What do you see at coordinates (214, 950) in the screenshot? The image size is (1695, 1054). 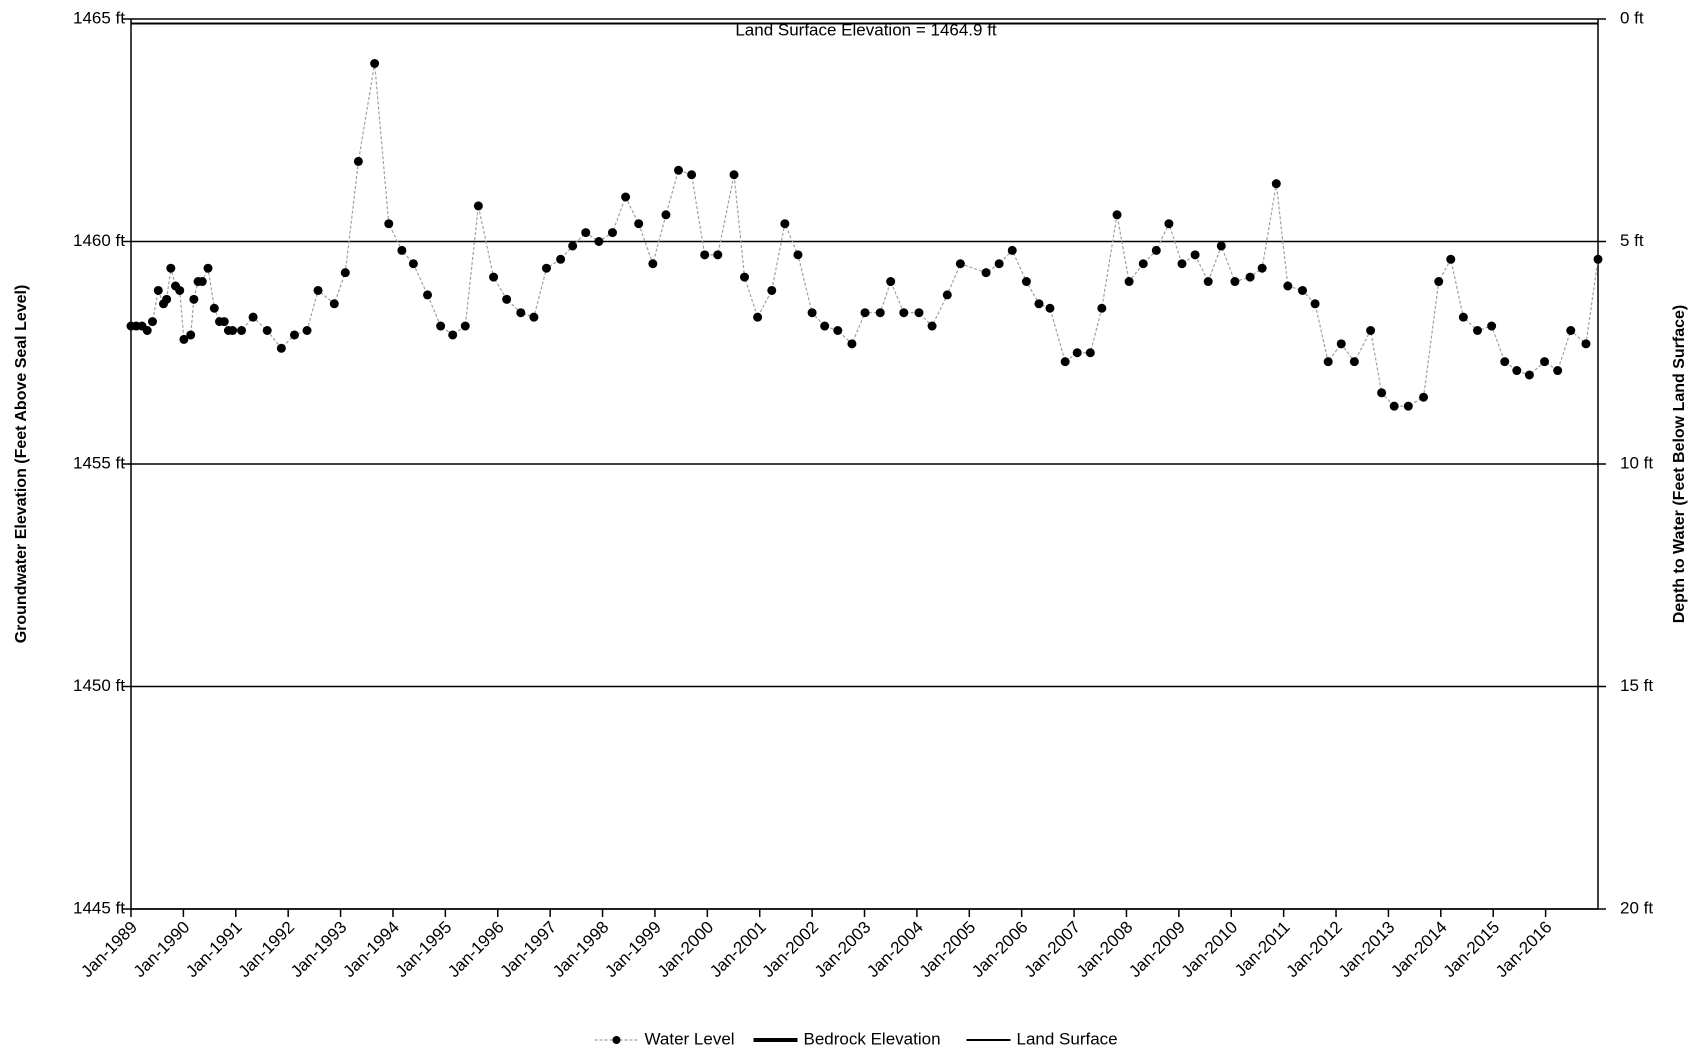 I see `x-tick-label: Jan-1991` at bounding box center [214, 950].